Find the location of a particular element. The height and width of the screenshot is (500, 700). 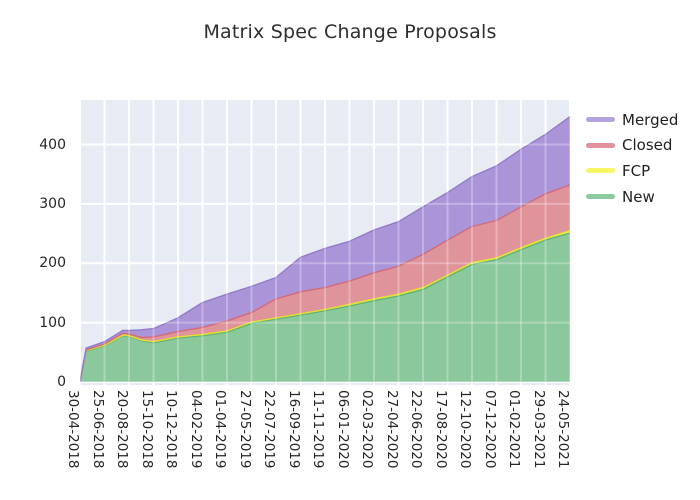

x-tick-label: 01-04-2019 is located at coordinates (220, 429).